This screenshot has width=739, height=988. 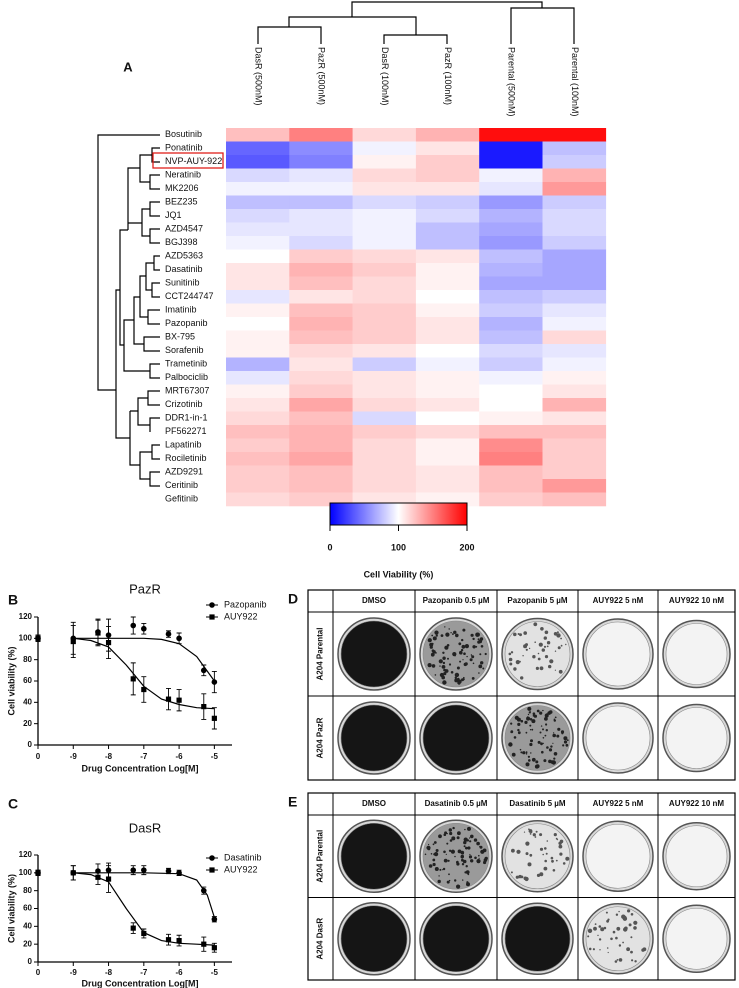 I want to click on column-label: PazR (500nM), so click(x=322, y=76).